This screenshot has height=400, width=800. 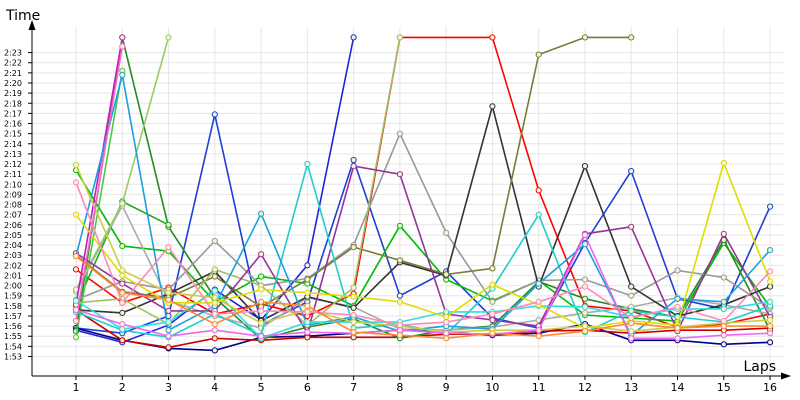 I want to click on x-axis-title: Laps, so click(x=759, y=367).